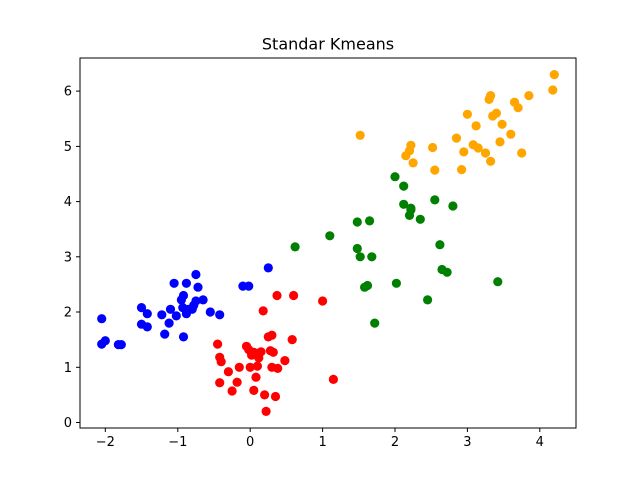  Describe the element at coordinates (68, 257) in the screenshot. I see `y-tick-label-3: 3` at that location.